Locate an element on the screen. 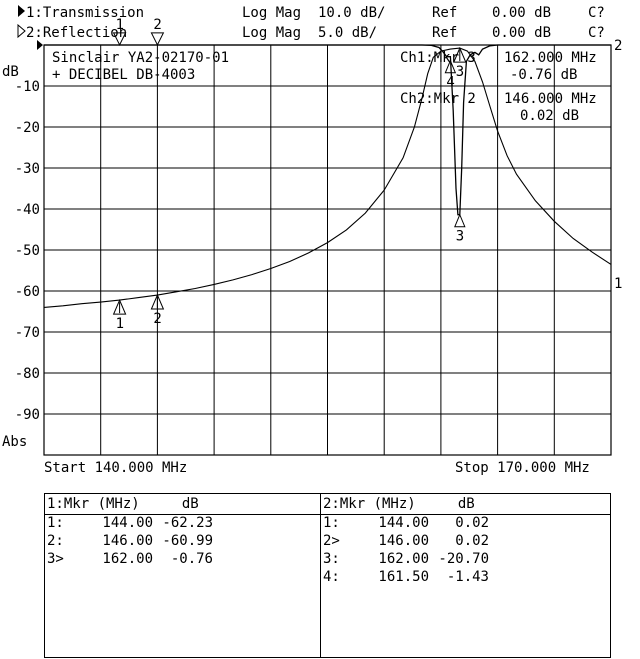 This screenshot has width=640, height=659. y-tick-label: -70 is located at coordinates (27, 333).